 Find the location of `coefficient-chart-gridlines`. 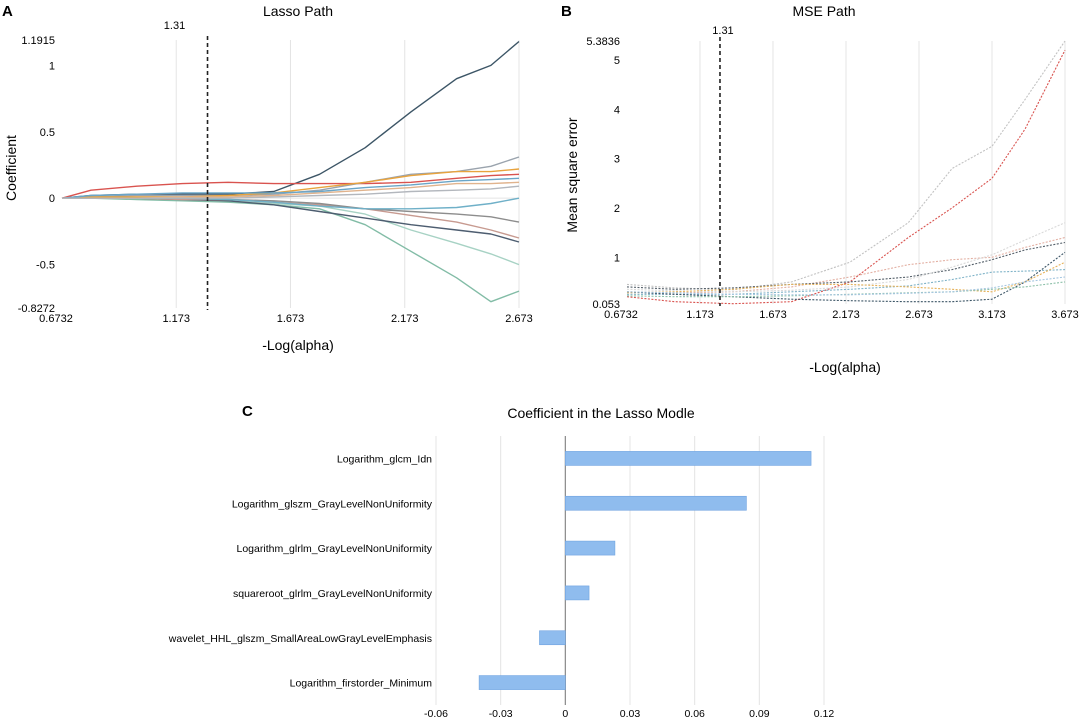

coefficient-chart-gridlines is located at coordinates (630, 570).